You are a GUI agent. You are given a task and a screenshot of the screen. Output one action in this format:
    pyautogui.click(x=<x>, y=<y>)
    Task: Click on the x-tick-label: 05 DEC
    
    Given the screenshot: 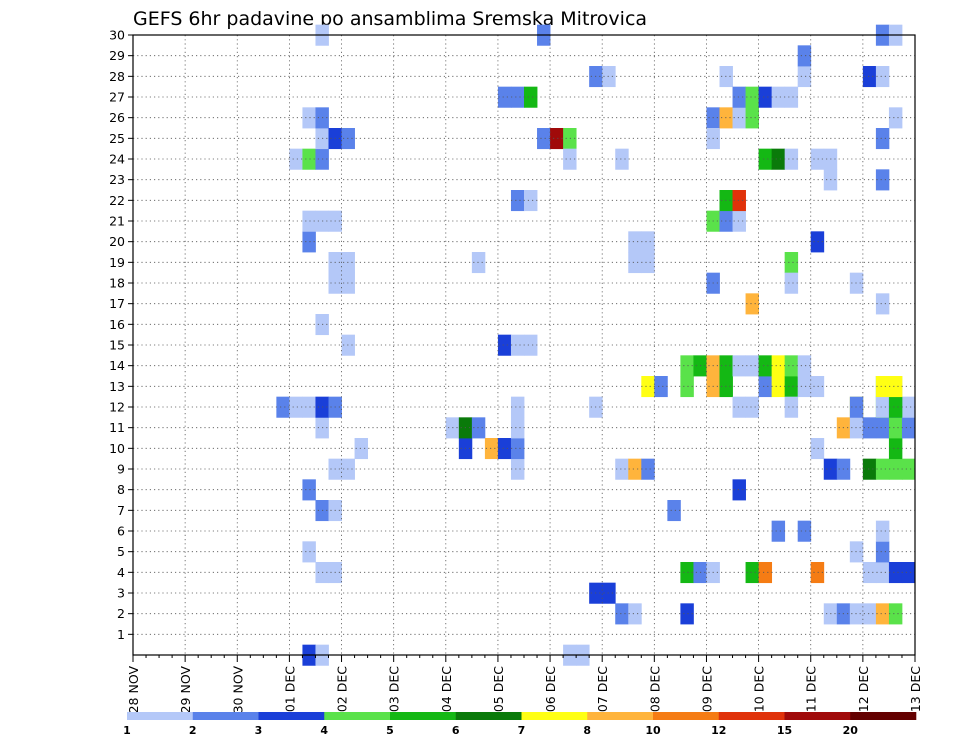 What is the action you would take?
    pyautogui.click(x=498, y=689)
    